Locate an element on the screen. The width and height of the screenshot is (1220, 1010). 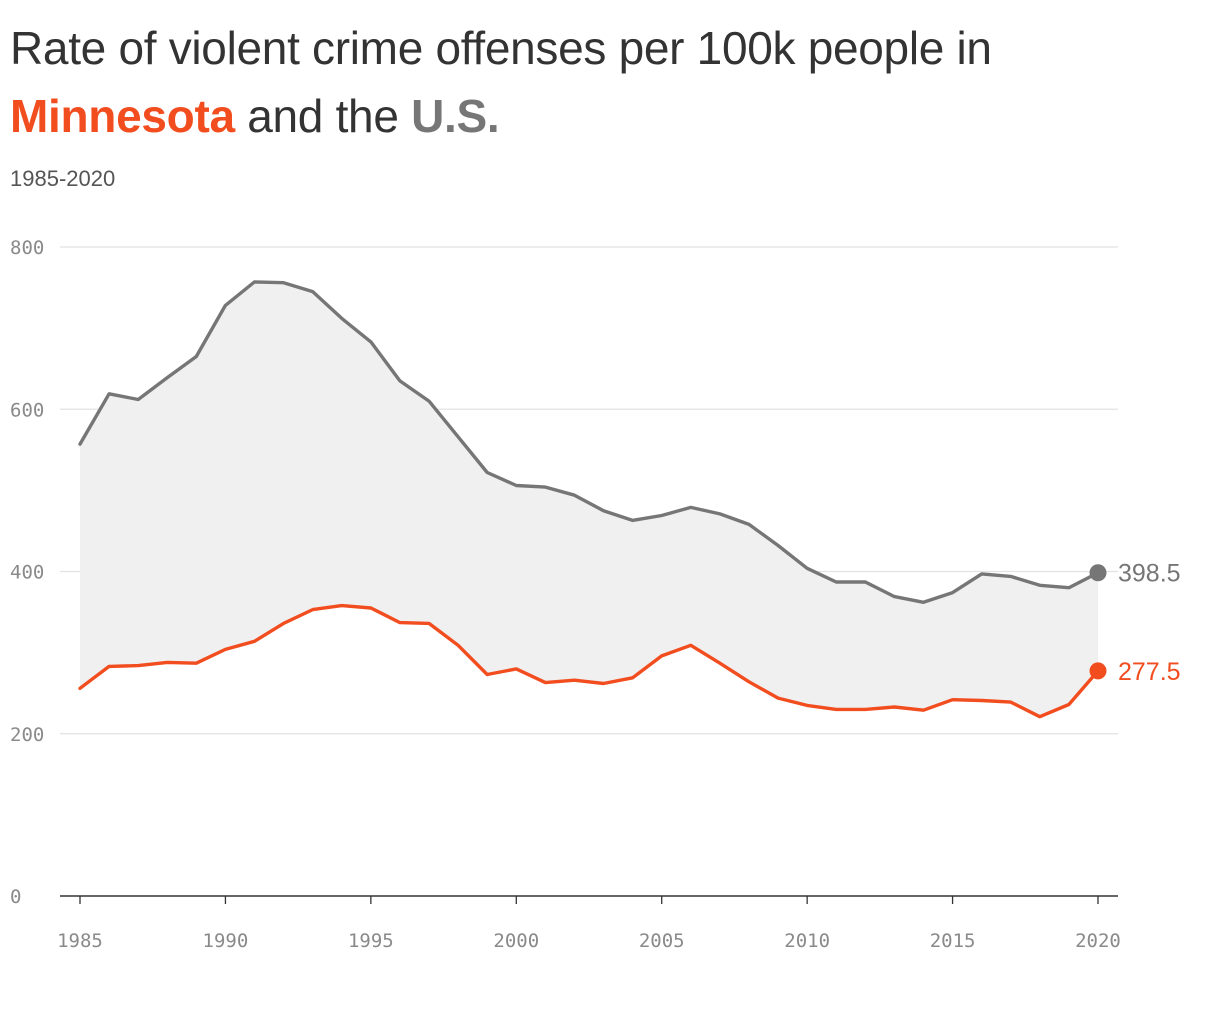
end-points: 398.5 277.5 is located at coordinates (1135, 623).